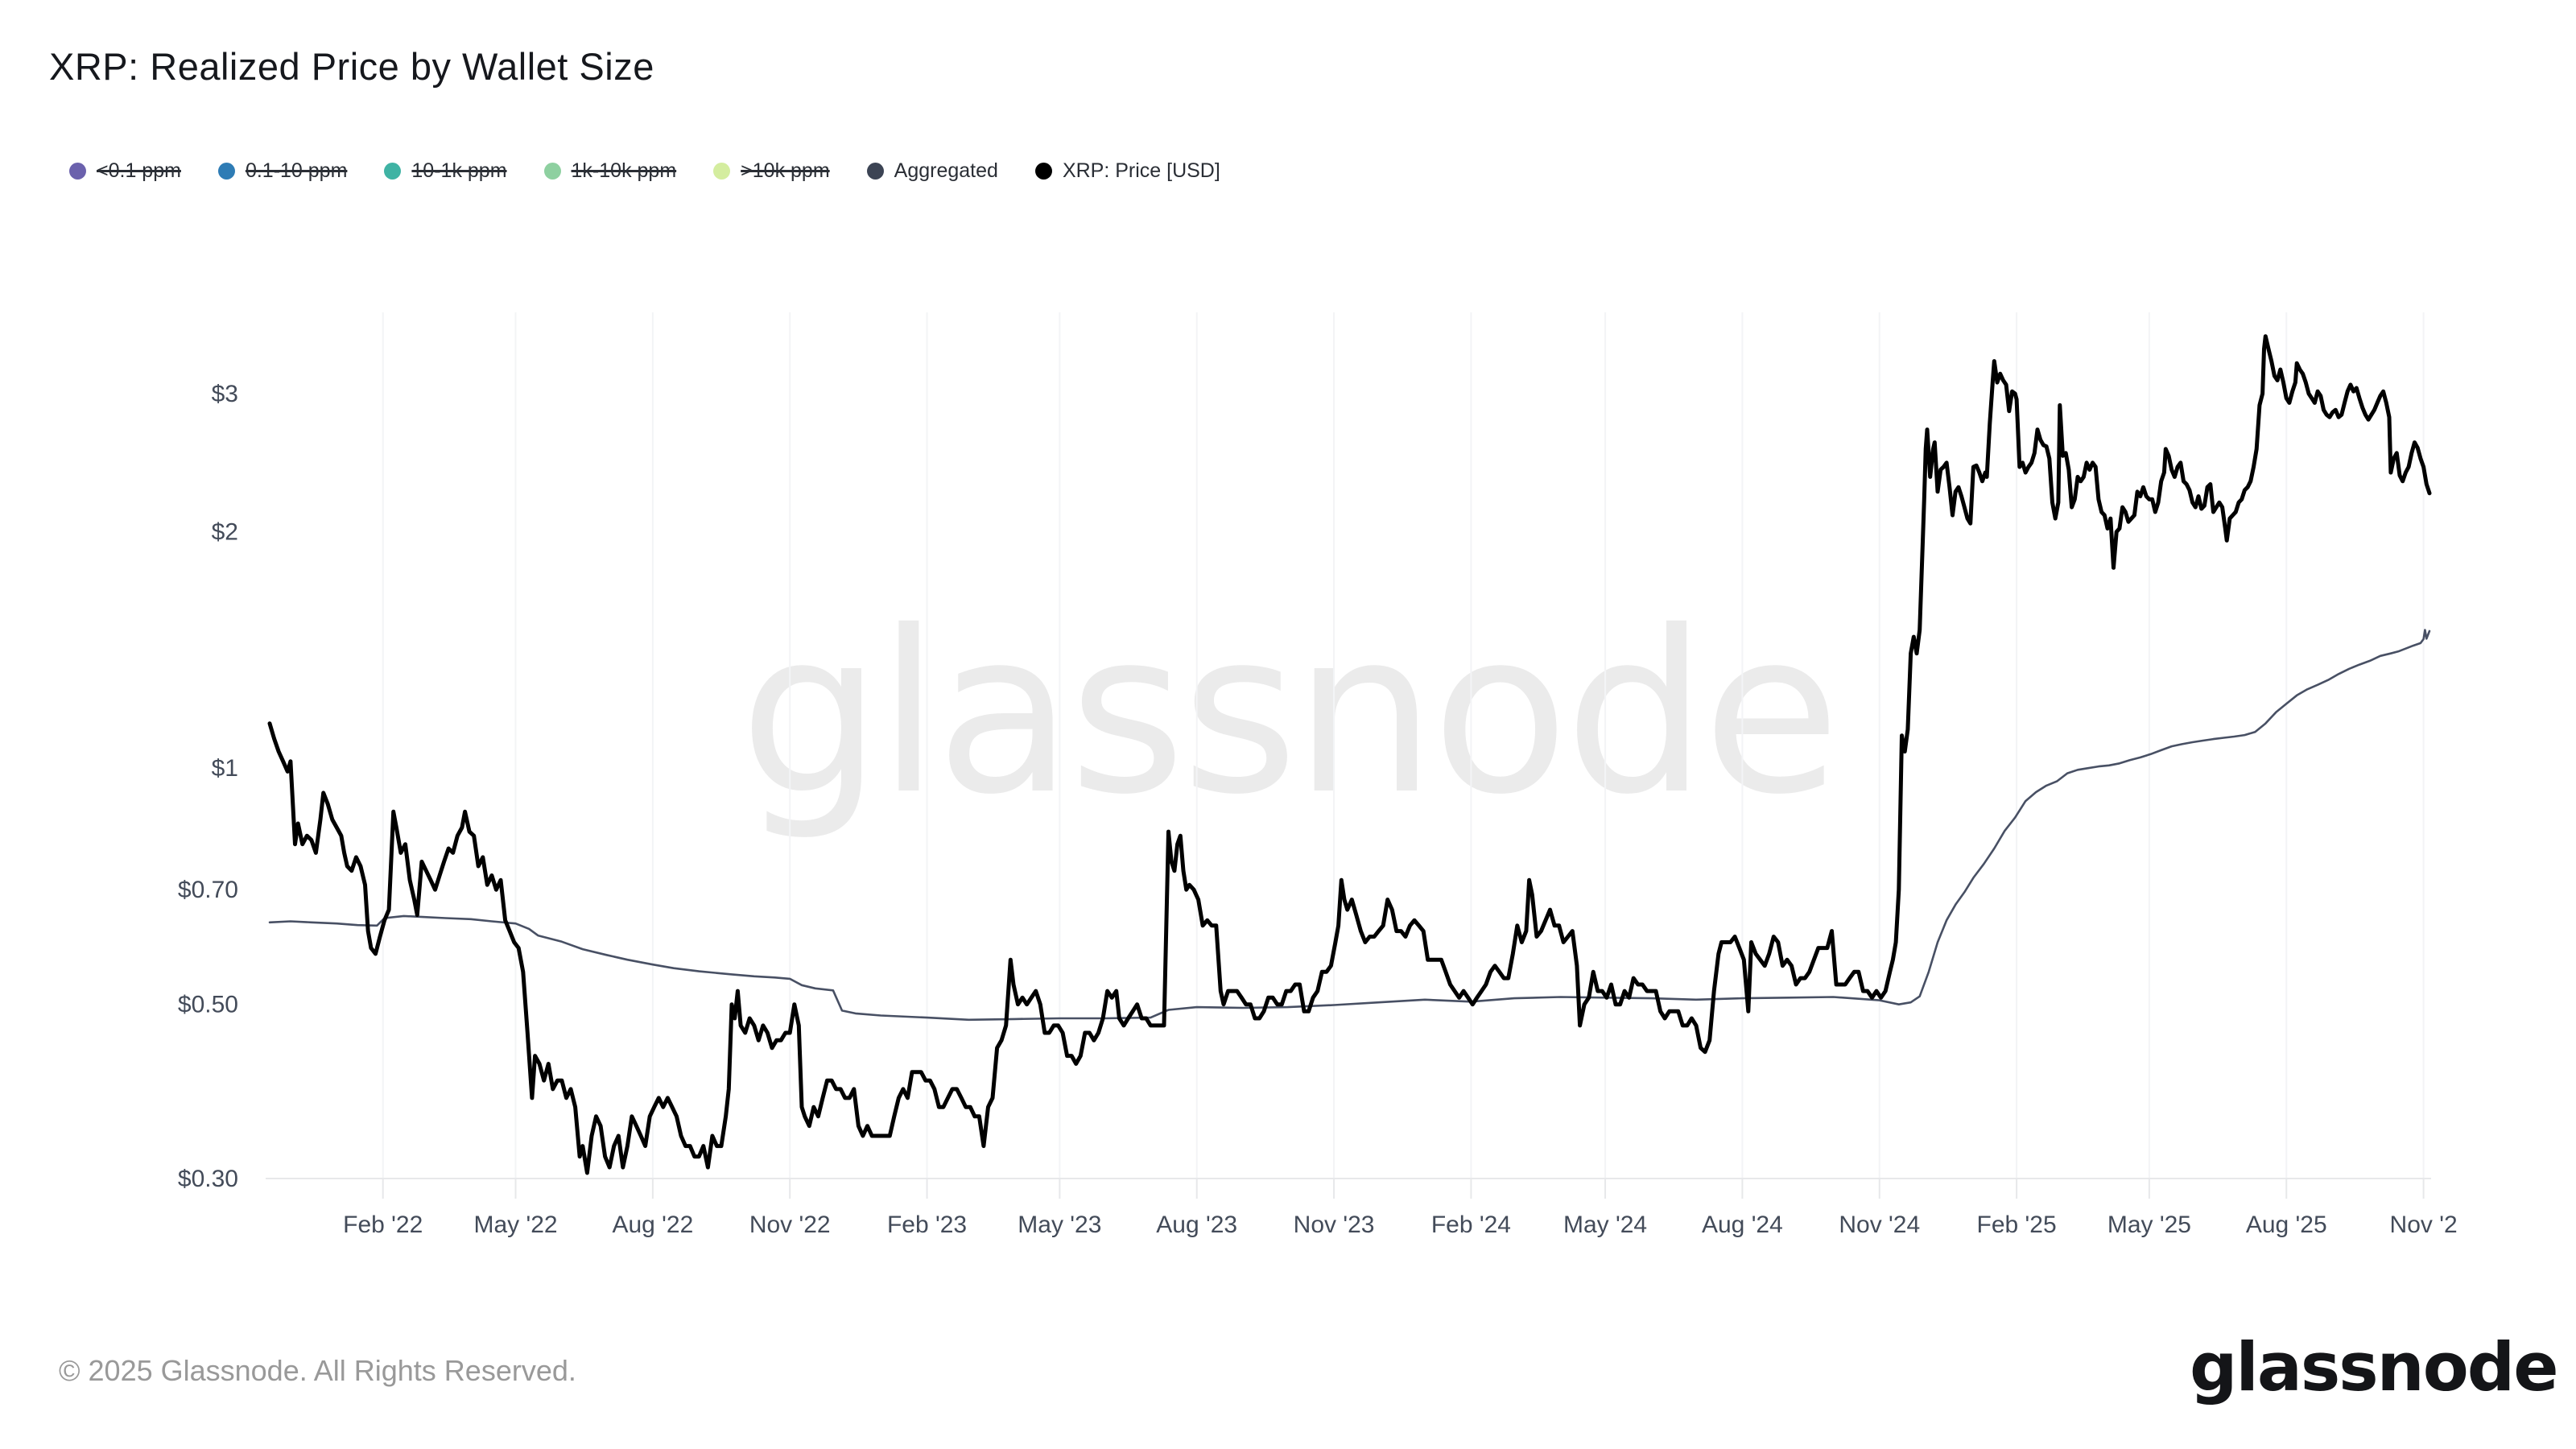 The height and width of the screenshot is (1449, 2576). What do you see at coordinates (383, 1225) in the screenshot?
I see `x-tick-label: Feb '22` at bounding box center [383, 1225].